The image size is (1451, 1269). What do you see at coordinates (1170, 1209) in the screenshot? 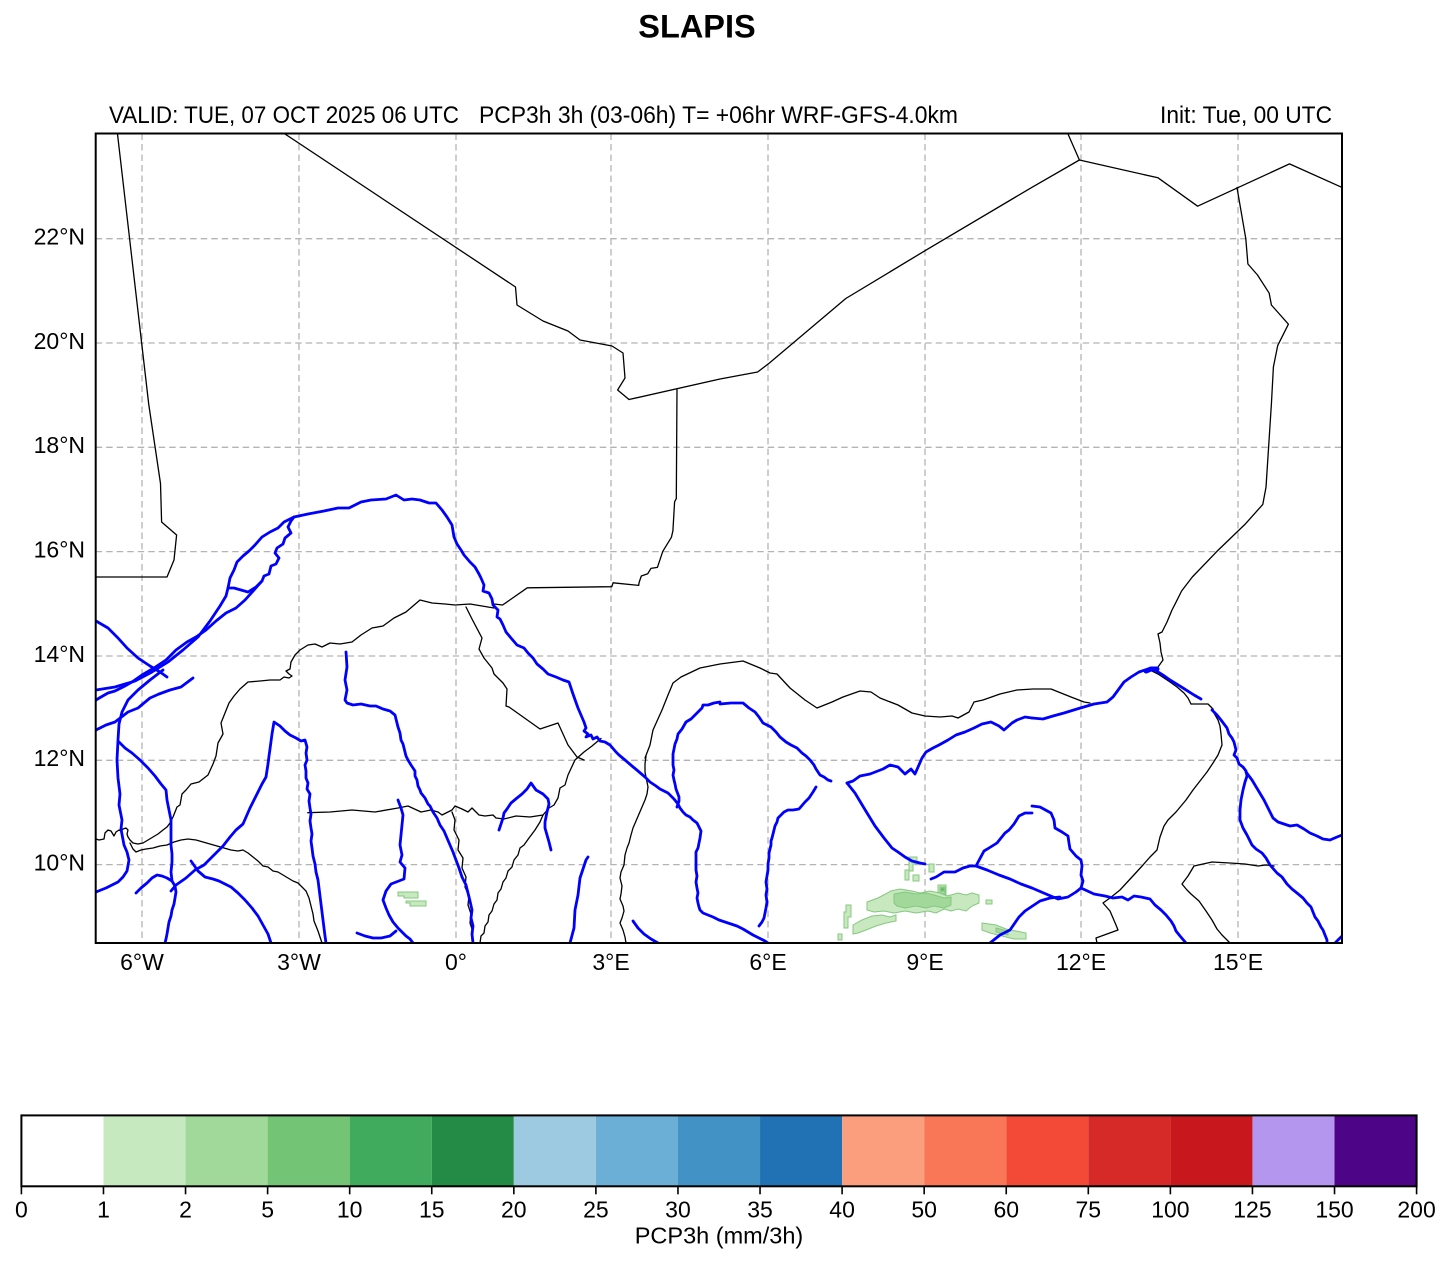
I see `svg-text: 100` at bounding box center [1170, 1209].